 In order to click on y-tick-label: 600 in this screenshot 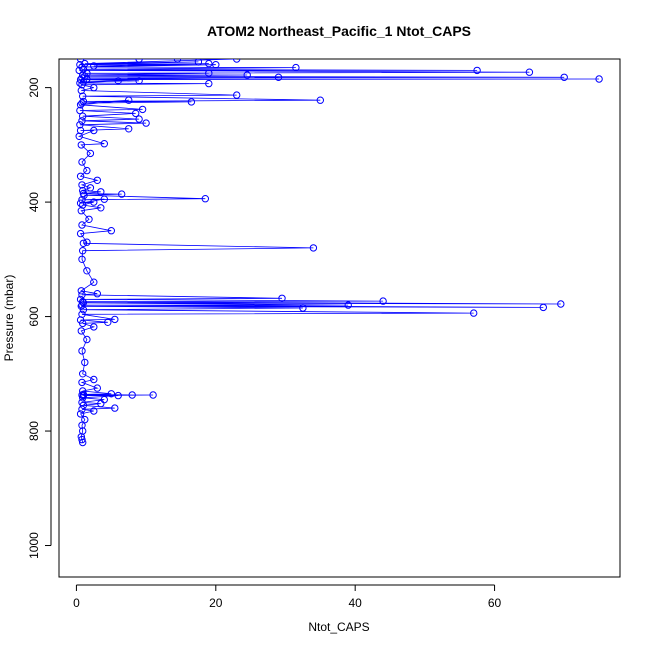, I will do `click(34, 316)`.